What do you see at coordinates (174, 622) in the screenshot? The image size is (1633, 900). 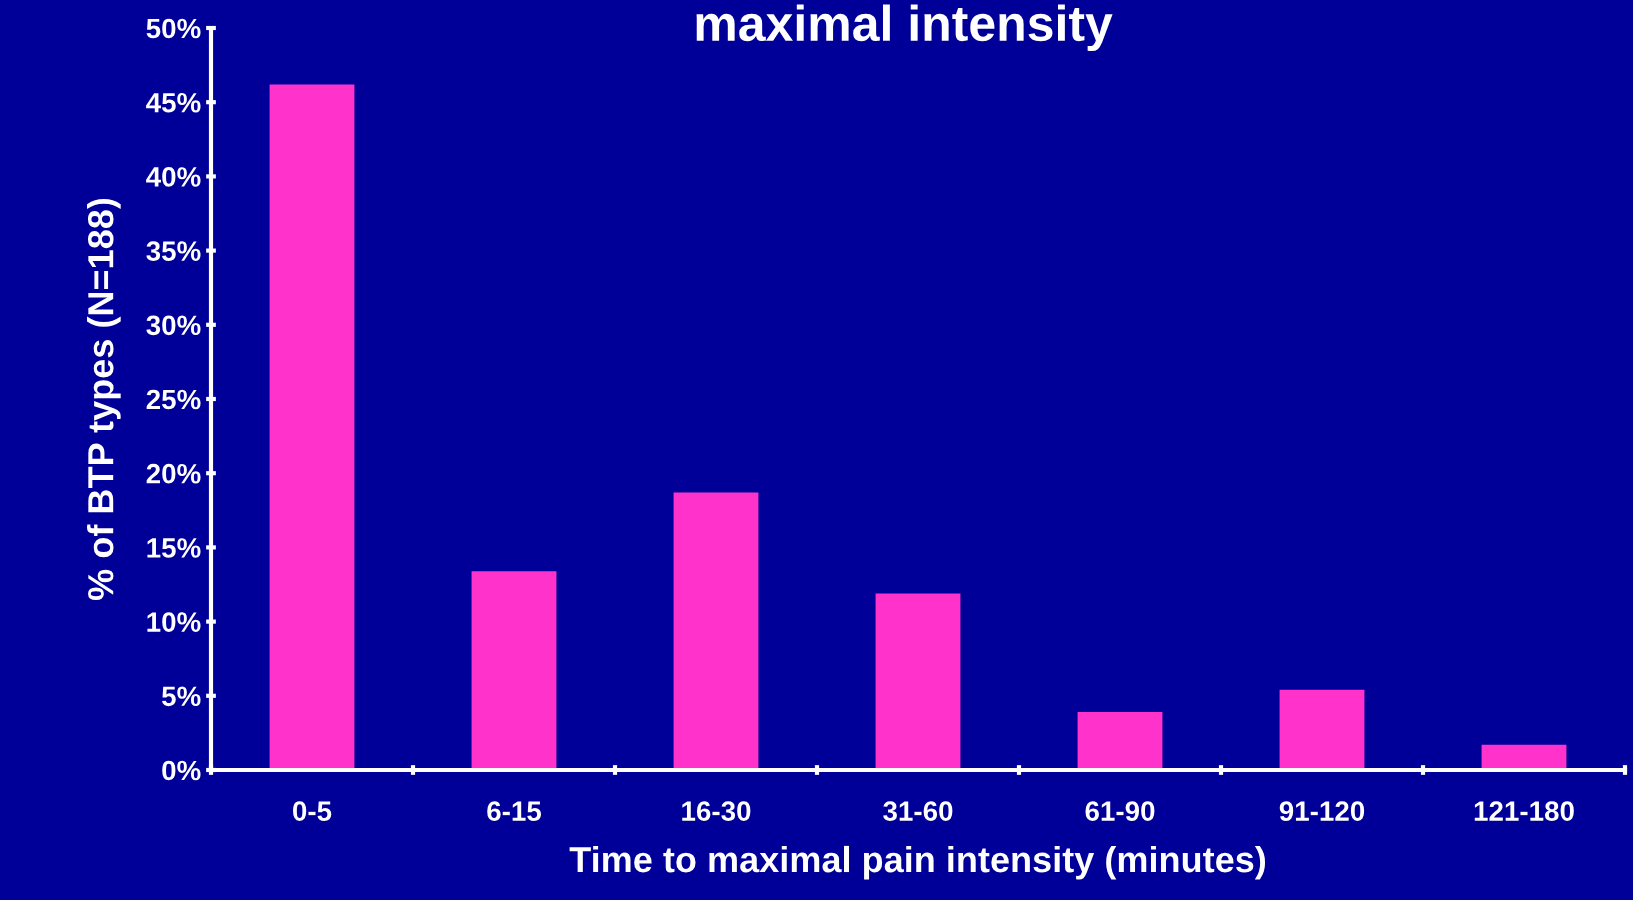 I see `y-tick-label: 10%` at bounding box center [174, 622].